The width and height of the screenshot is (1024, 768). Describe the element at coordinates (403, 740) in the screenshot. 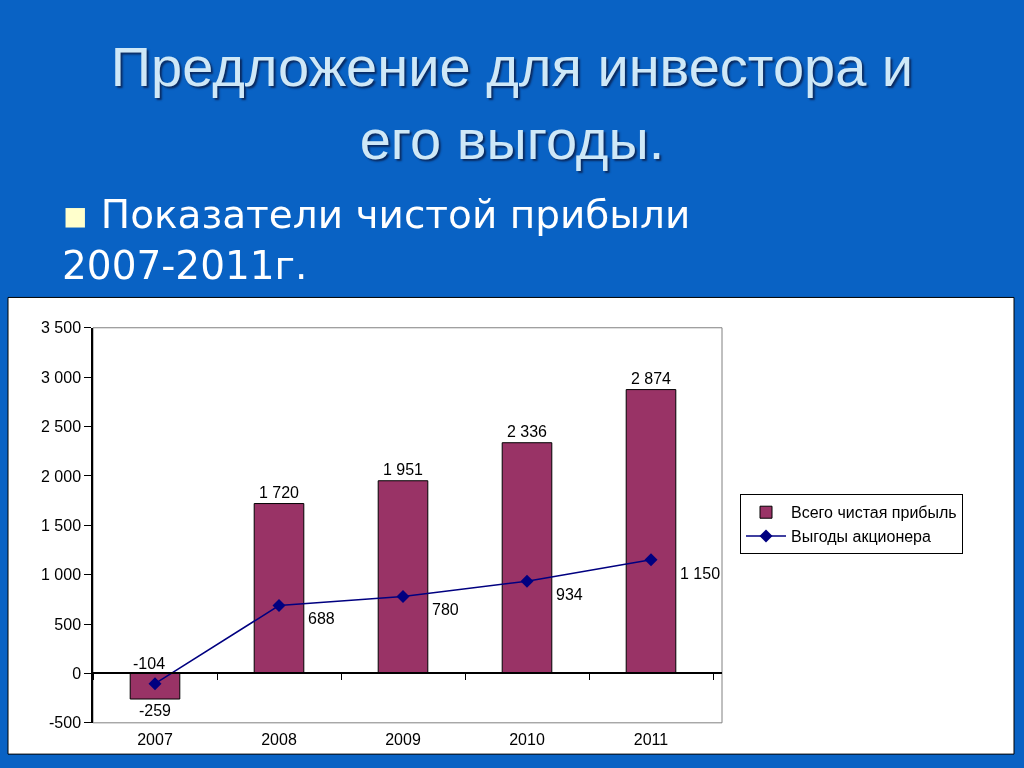

I see `x-tick-label: 2009` at that location.